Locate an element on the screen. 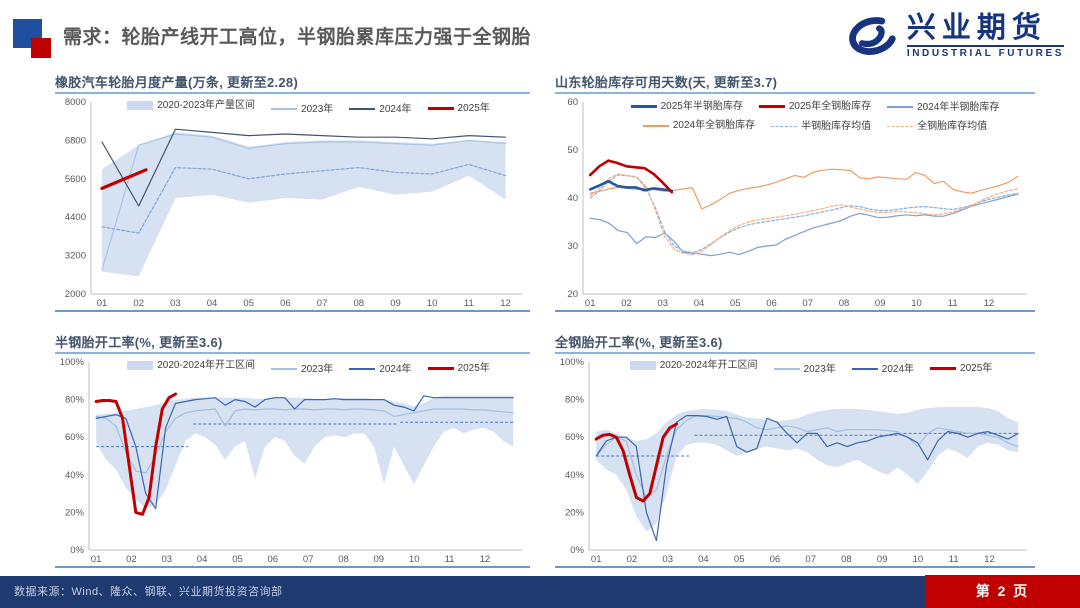 The width and height of the screenshot is (1080, 608). svg-text: 50 is located at coordinates (572, 150).